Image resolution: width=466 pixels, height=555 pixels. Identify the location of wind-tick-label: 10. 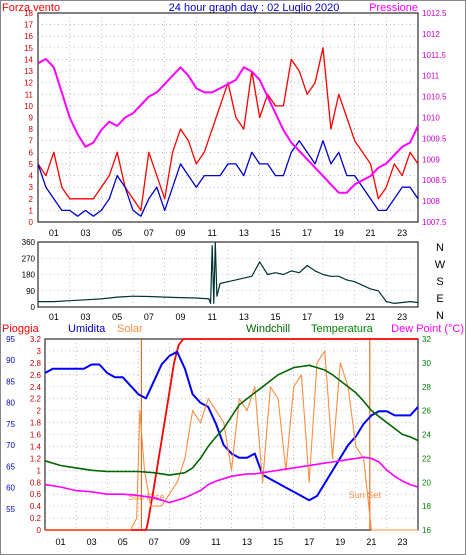
(28, 106).